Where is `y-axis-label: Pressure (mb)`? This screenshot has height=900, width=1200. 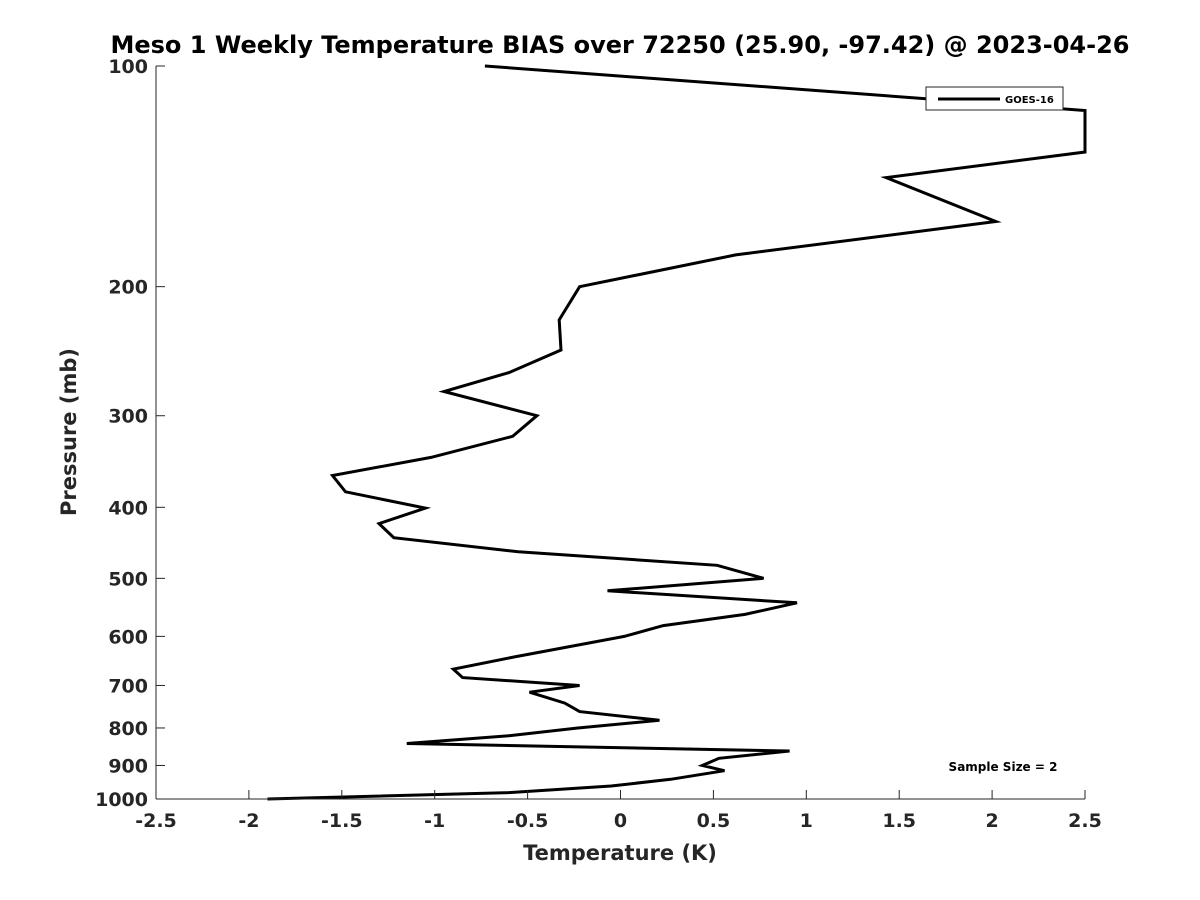 y-axis-label: Pressure (mb) is located at coordinates (69, 432).